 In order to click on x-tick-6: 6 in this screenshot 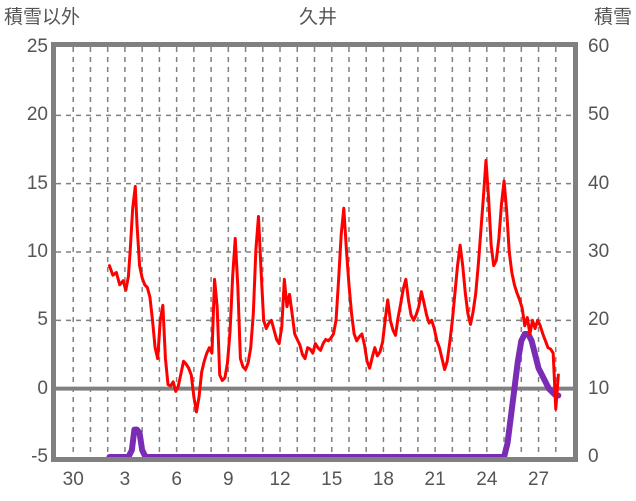, I will do `click(176, 479)`.